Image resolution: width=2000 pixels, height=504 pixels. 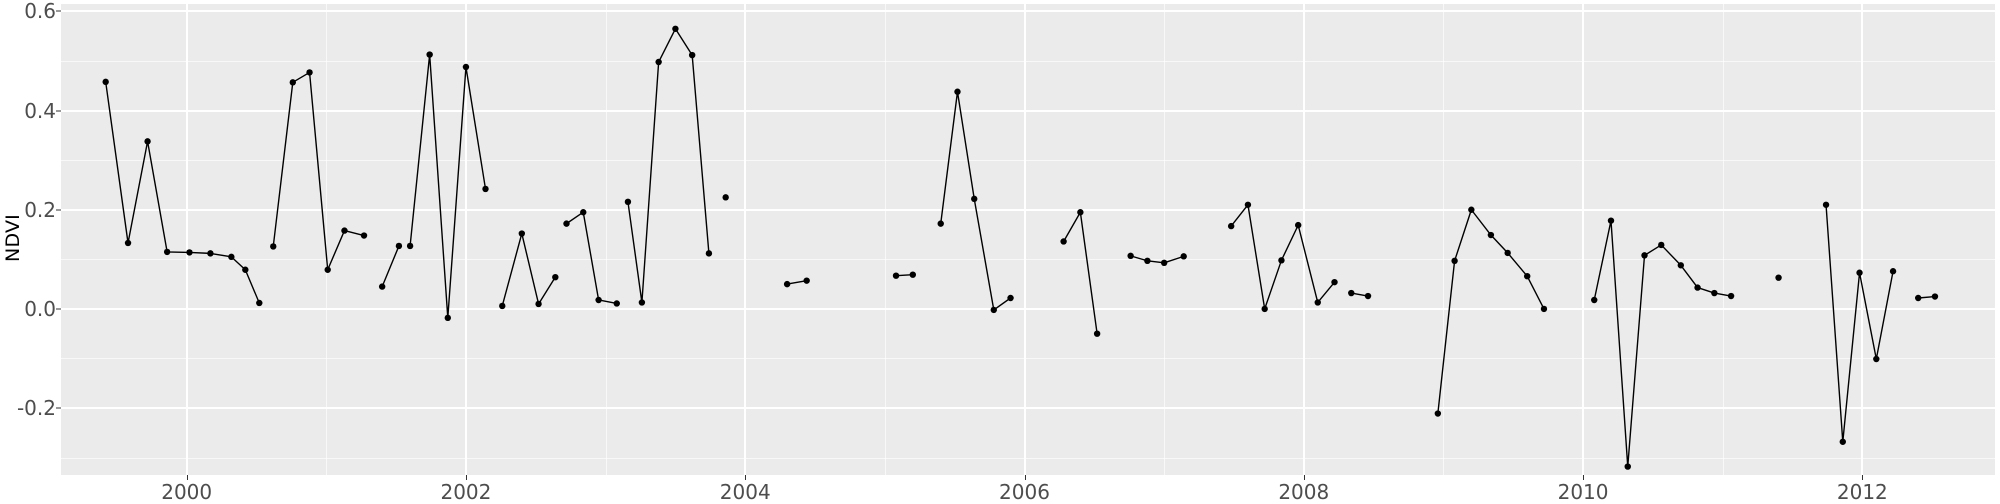 What do you see at coordinates (466, 492) in the screenshot?
I see `x-tick-label: 2002` at bounding box center [466, 492].